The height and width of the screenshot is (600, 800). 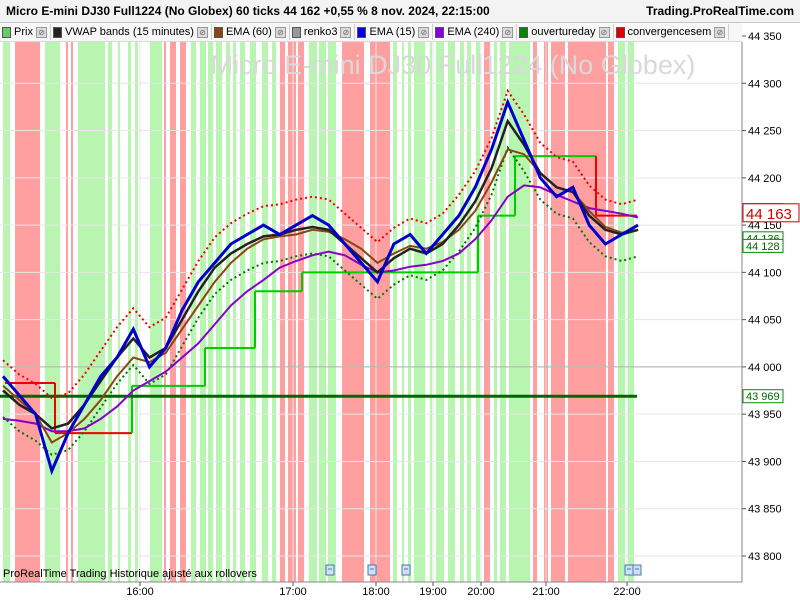 What do you see at coordinates (293, 592) in the screenshot?
I see `time-tick-label: 17:00` at bounding box center [293, 592].